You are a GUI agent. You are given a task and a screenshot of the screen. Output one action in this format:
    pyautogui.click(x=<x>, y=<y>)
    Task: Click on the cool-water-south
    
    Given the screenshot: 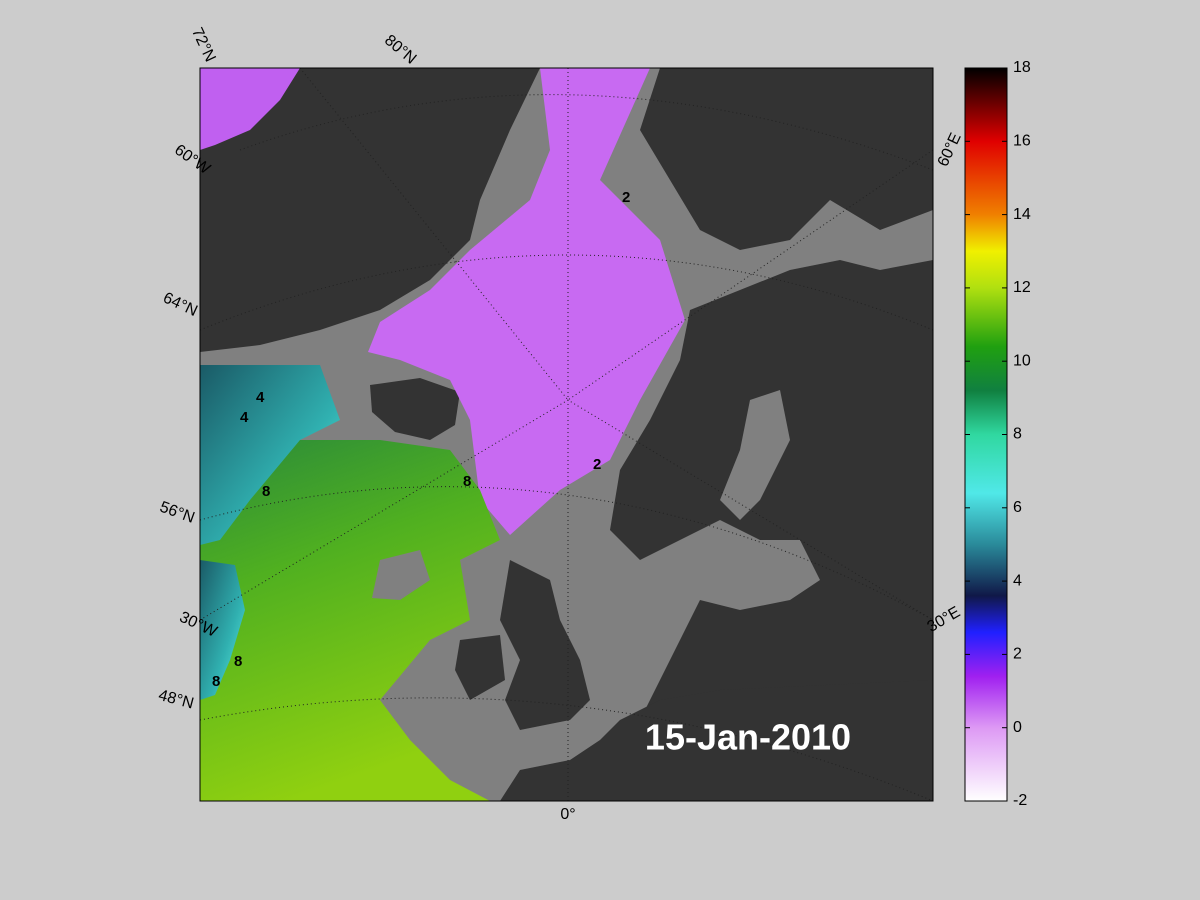 What is the action you would take?
    pyautogui.click(x=222, y=630)
    